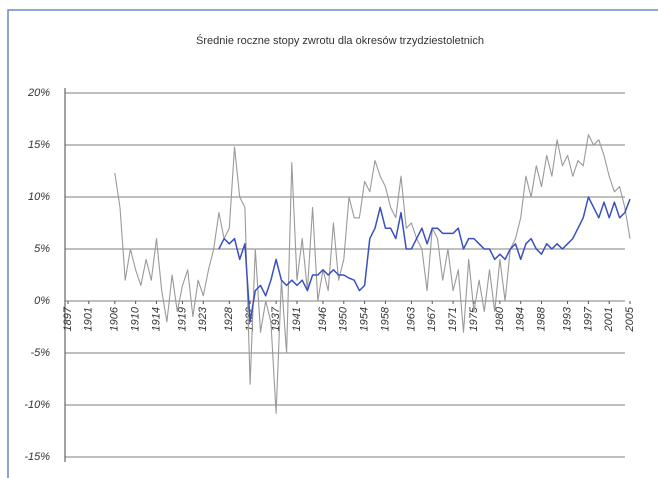  Describe the element at coordinates (521, 319) in the screenshot. I see `x-tick-label: 1984` at that location.